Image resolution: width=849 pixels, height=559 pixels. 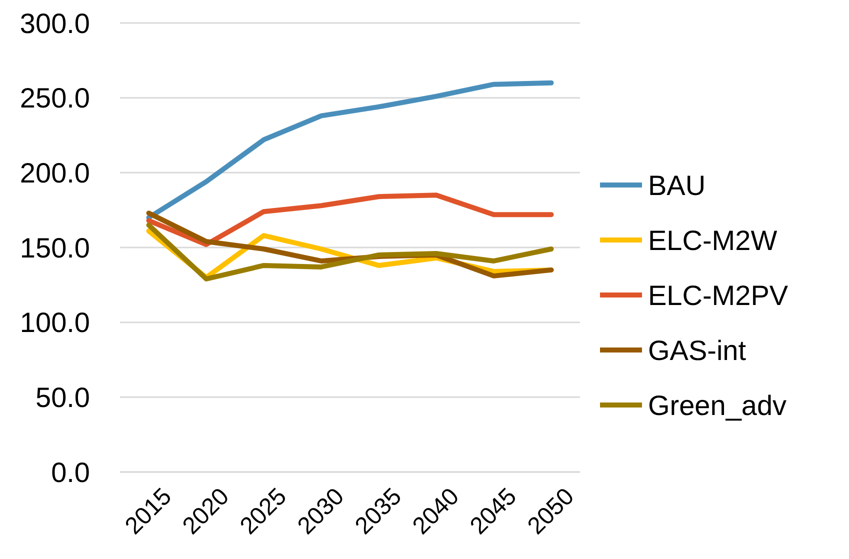 I want to click on legend-label: Green_adv, so click(x=717, y=405).